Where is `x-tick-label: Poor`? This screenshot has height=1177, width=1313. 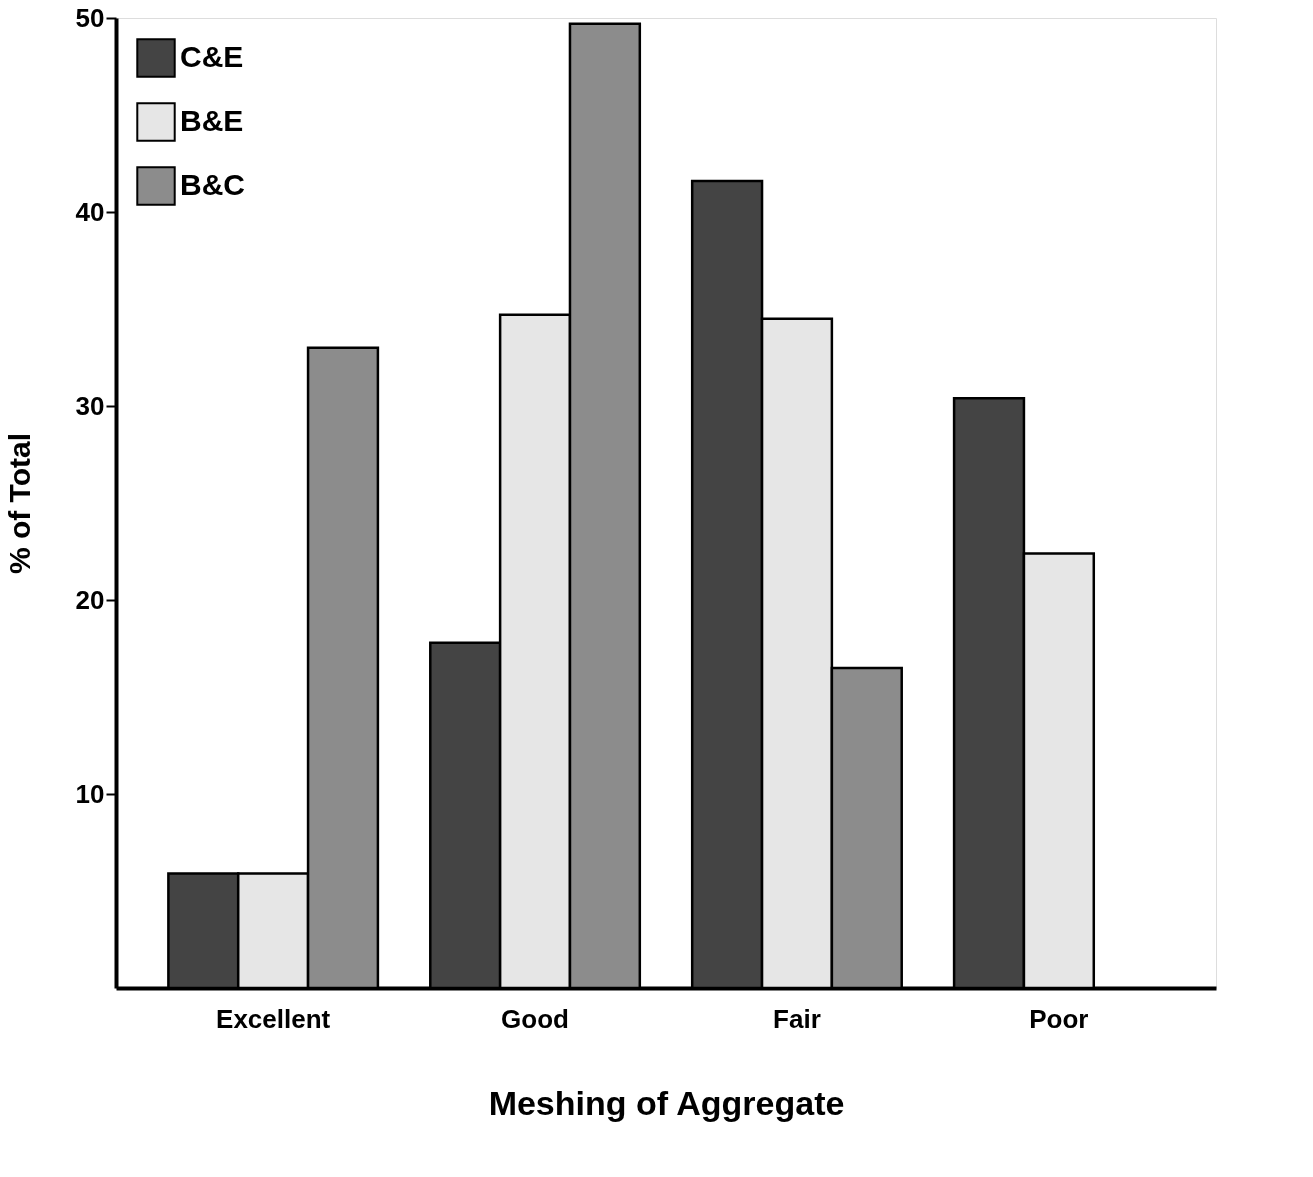
x-tick-label: Poor is located at coordinates (1059, 1018).